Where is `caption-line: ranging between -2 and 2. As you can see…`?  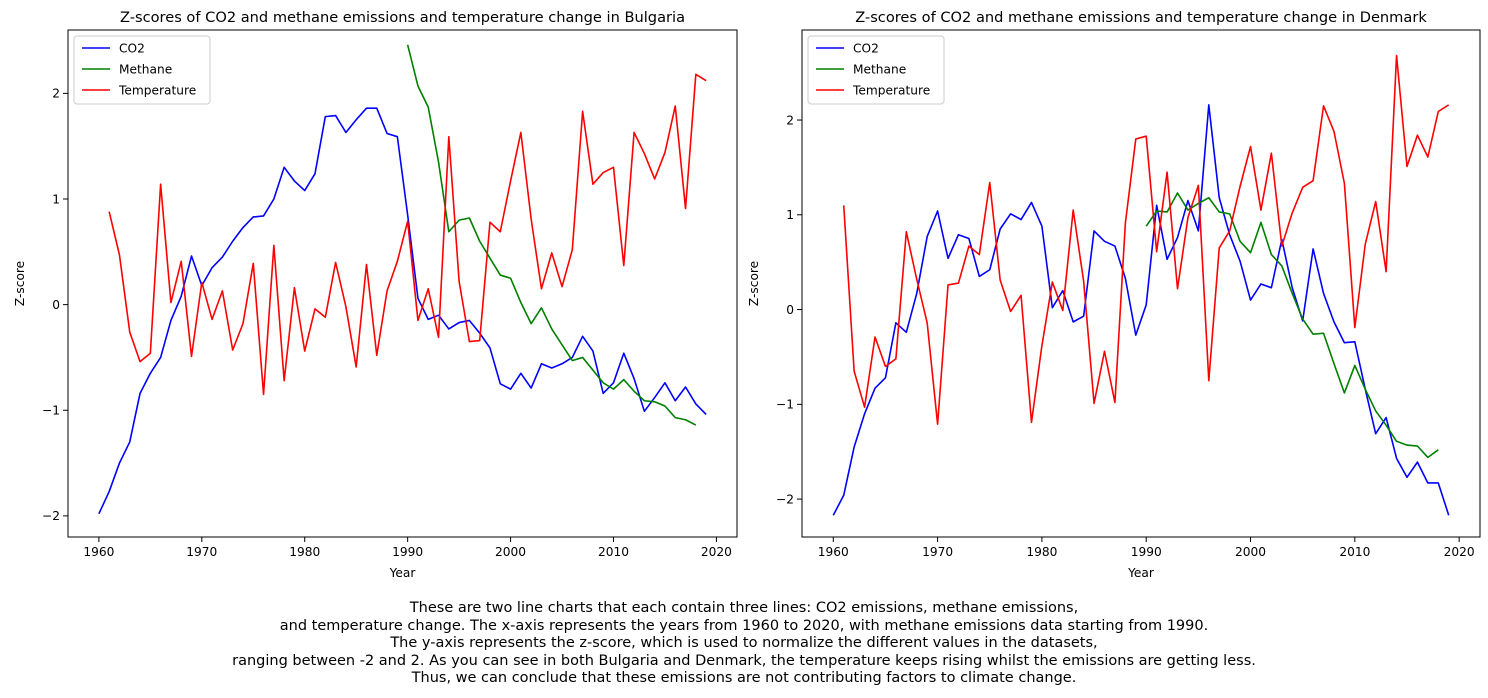 caption-line: ranging between -2 and 2. As you can see… is located at coordinates (744, 660).